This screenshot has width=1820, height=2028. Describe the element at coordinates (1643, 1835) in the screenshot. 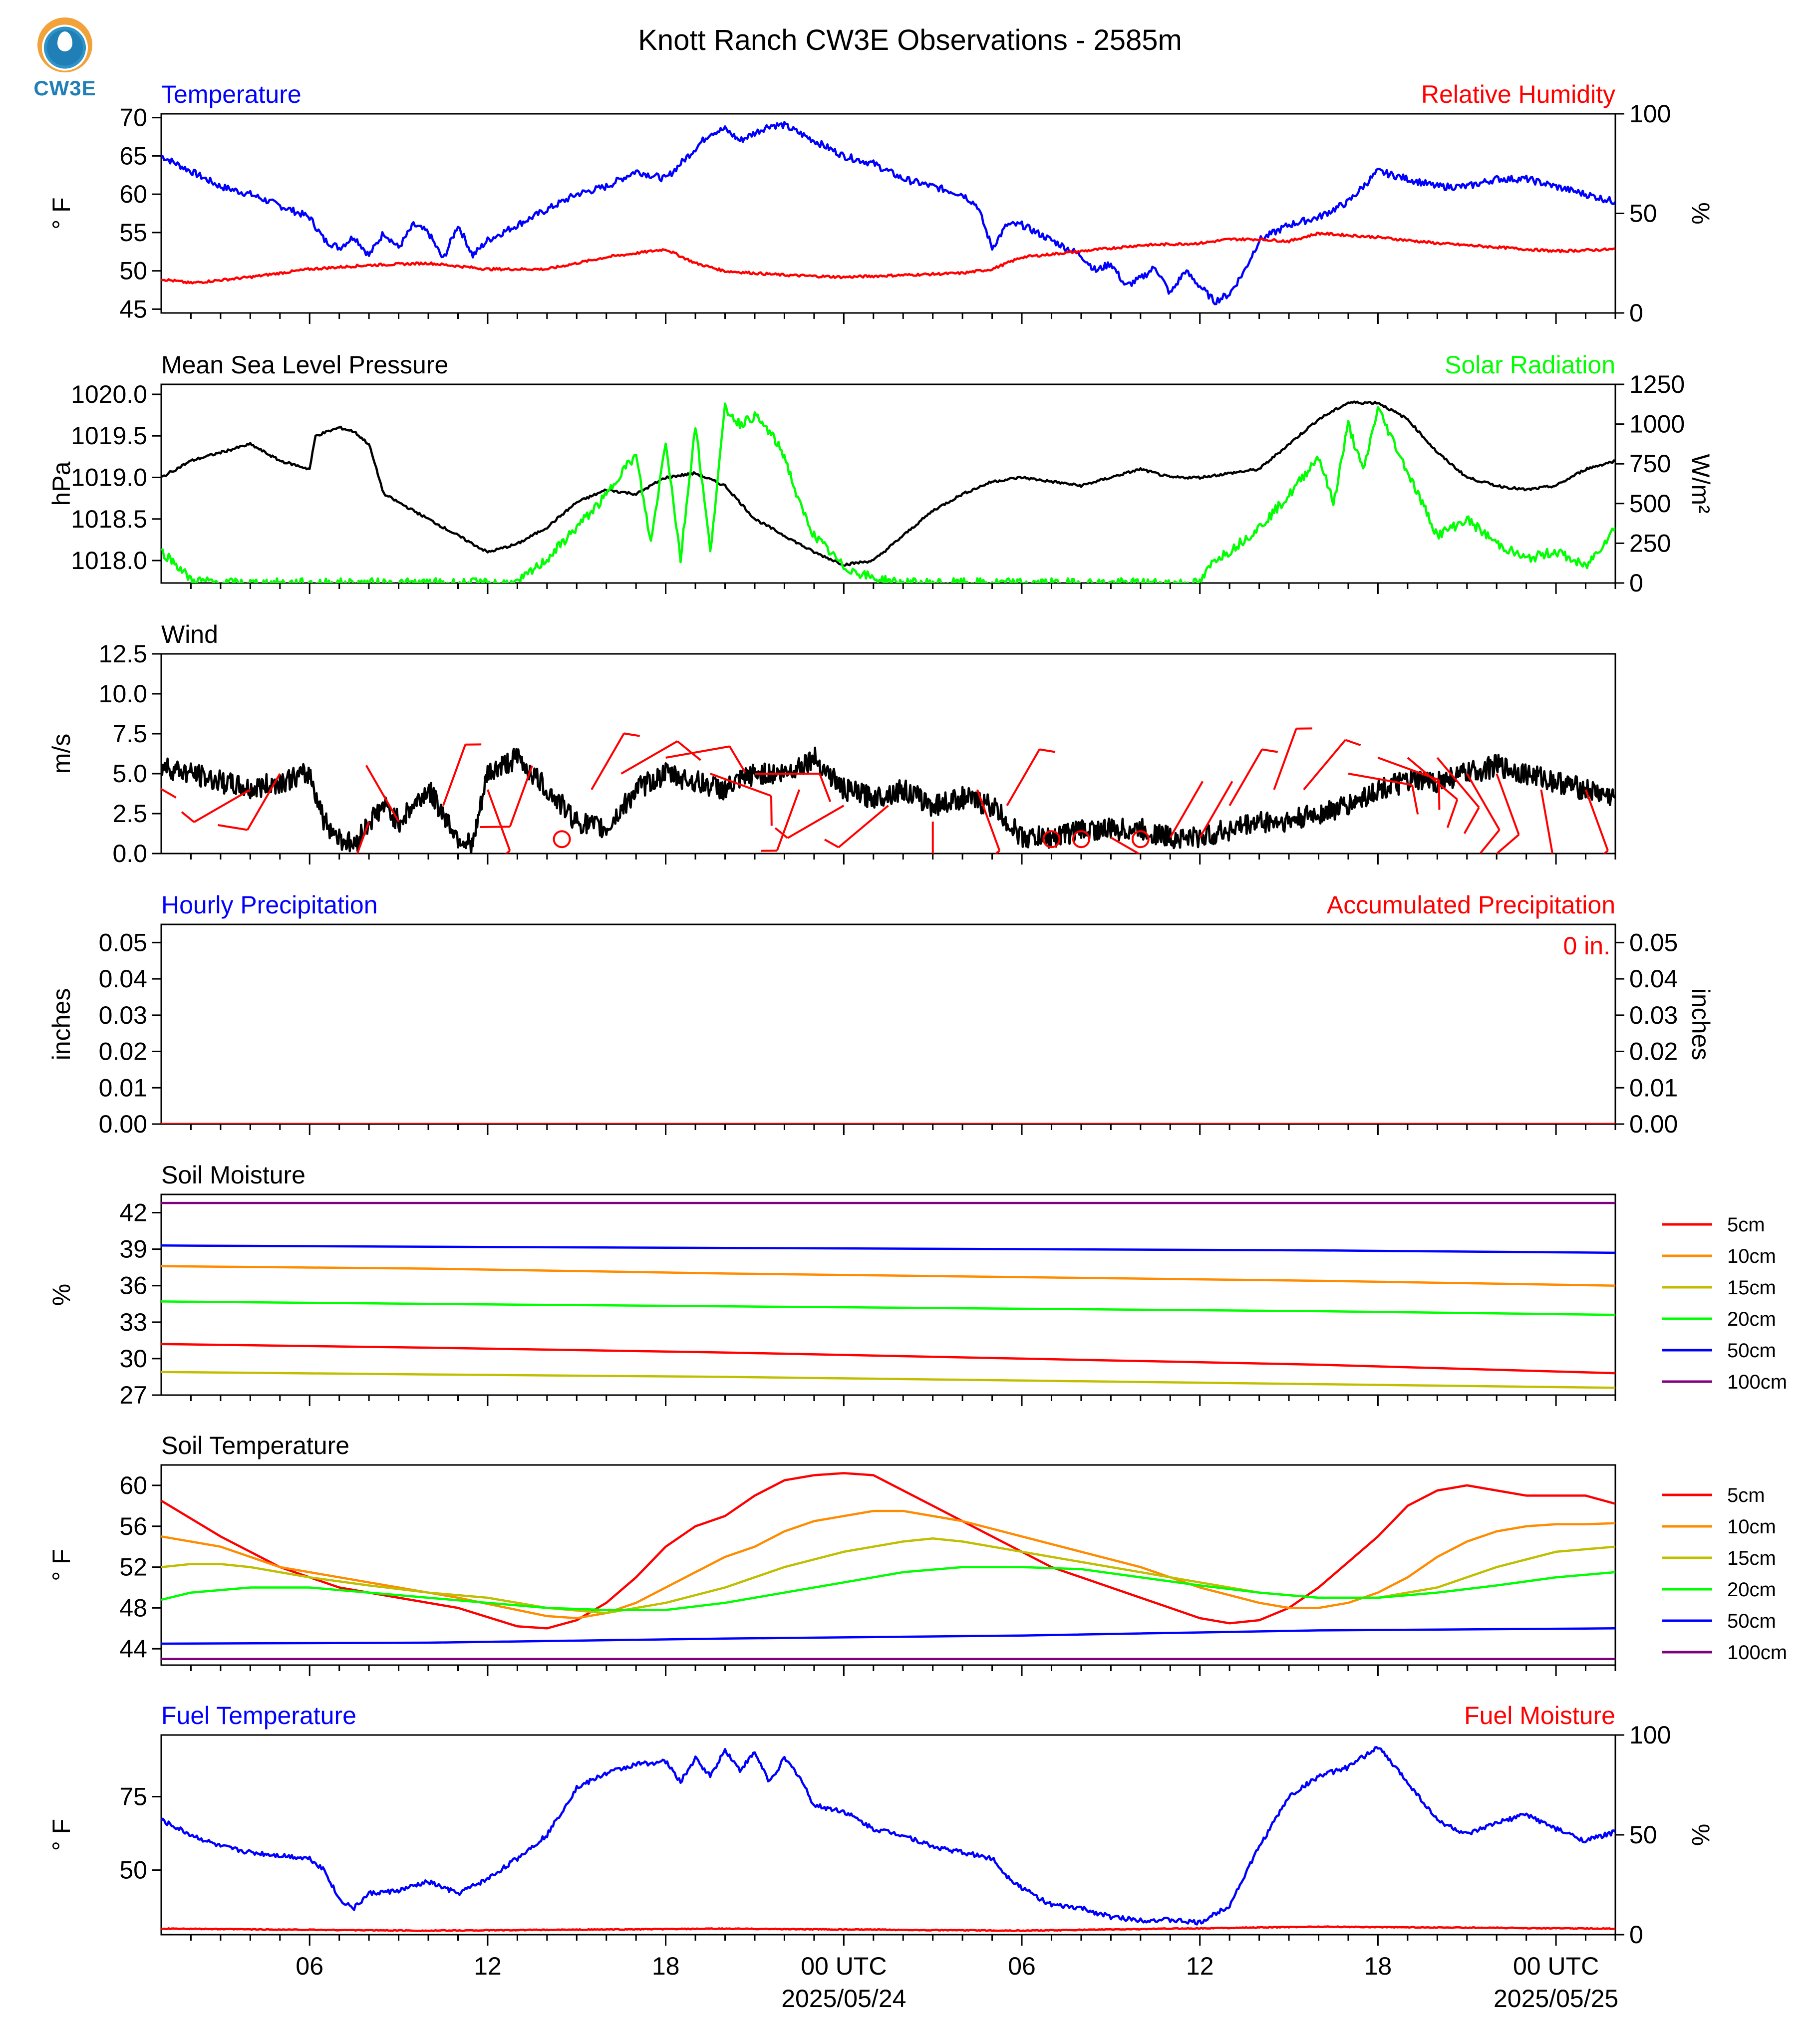

I see `y-tick-label-right: 50` at that location.